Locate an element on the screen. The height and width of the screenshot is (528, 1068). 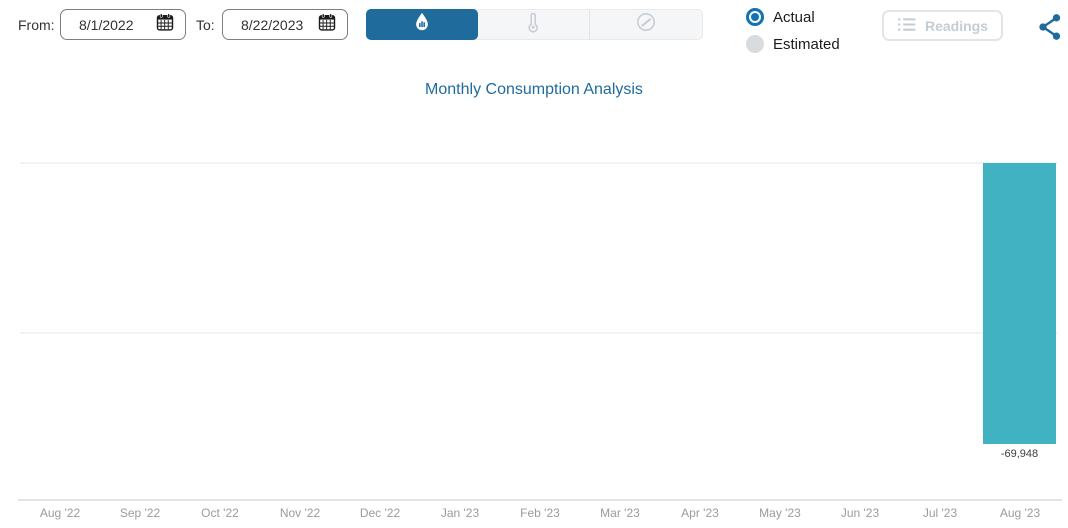
radio-estimated-circle is located at coordinates (755, 44).